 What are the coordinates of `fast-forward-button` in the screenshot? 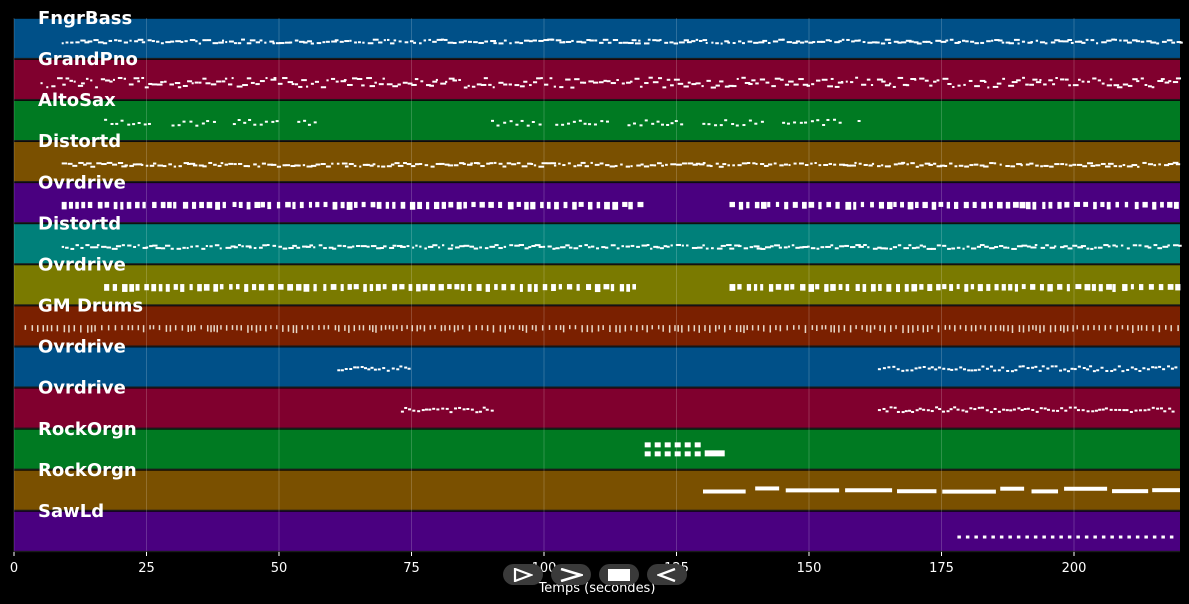 It's located at (571, 574).